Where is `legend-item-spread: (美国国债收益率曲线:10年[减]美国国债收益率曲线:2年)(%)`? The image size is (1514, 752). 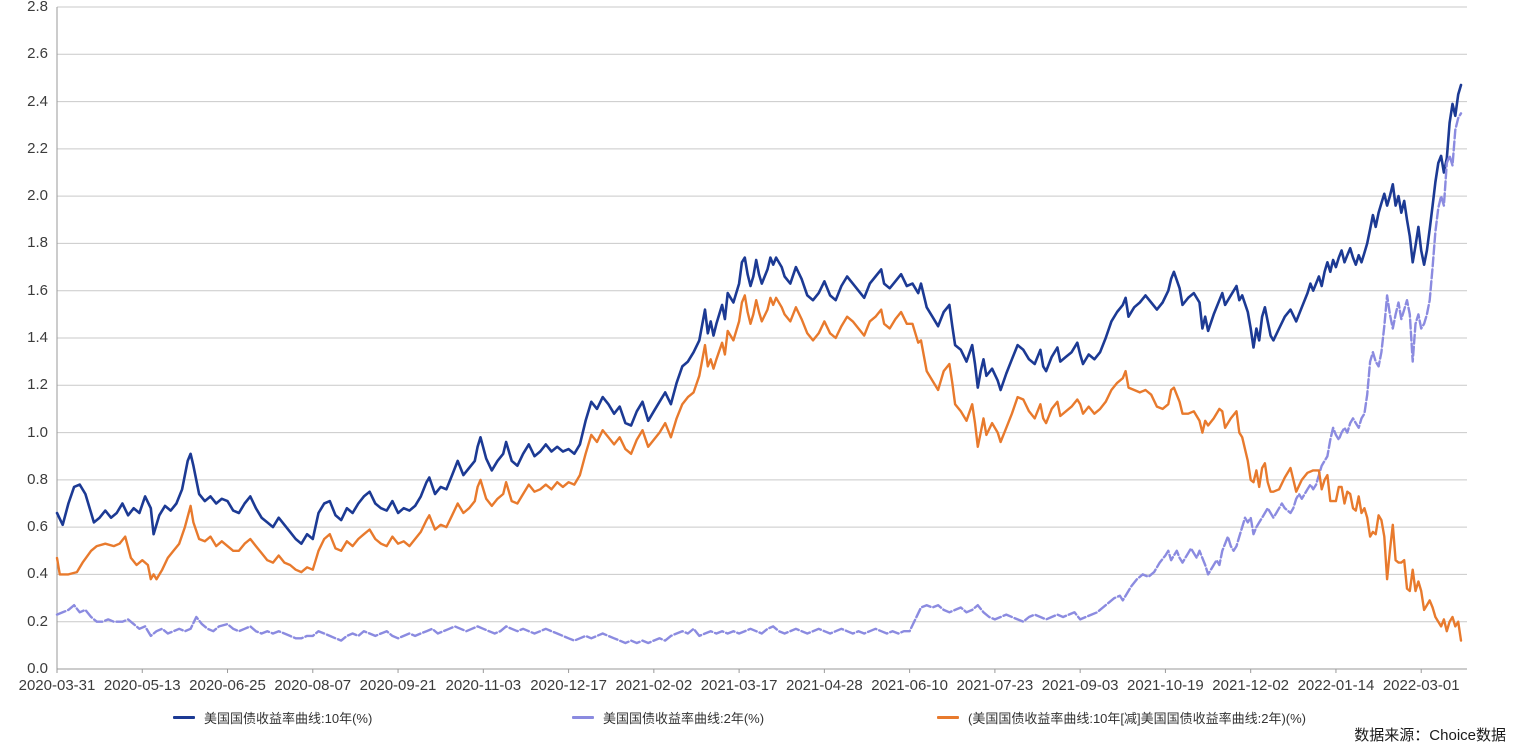
legend-item-spread: (美国国债收益率曲线:10年[减]美国国债收益率曲线:2年)(%) is located at coordinates (1121, 717).